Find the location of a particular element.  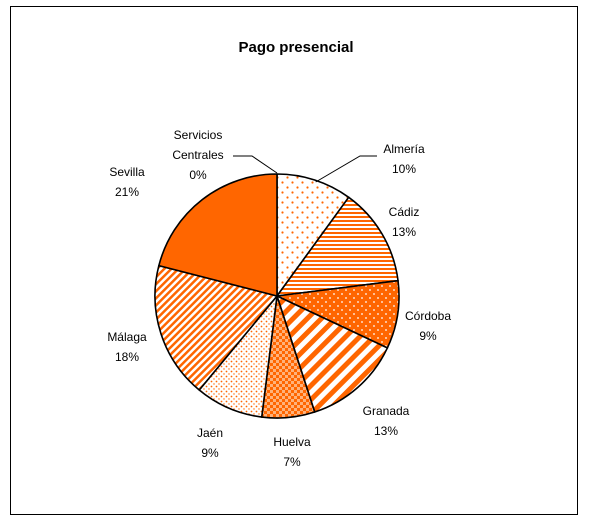

leader-line-servicios-centrales is located at coordinates (255, 164).